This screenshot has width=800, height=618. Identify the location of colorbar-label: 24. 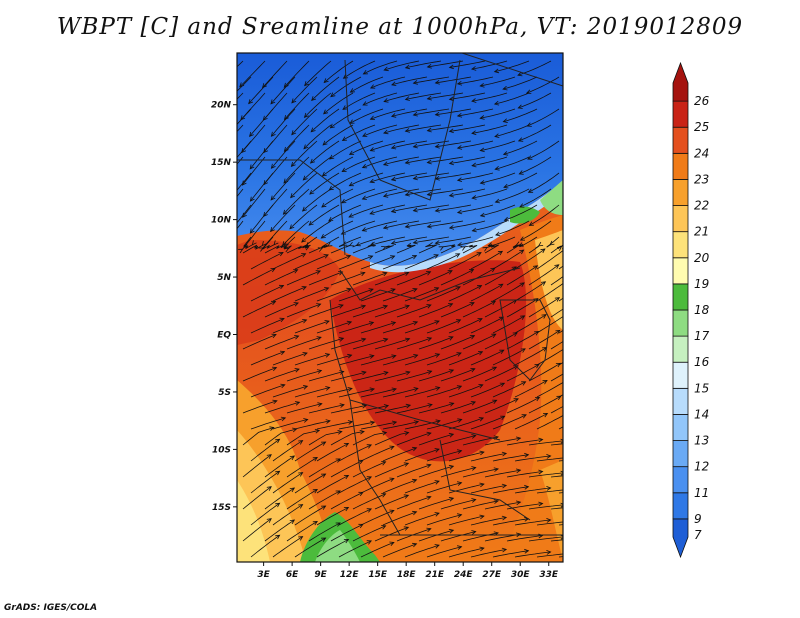
(701, 153).